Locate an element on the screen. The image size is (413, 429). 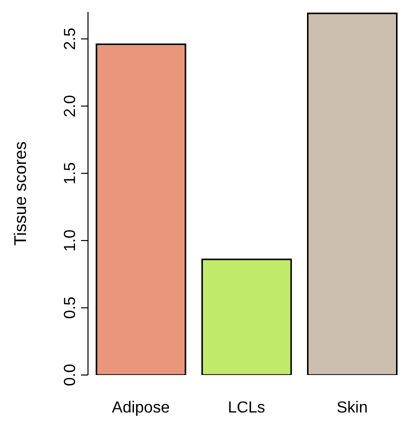
y-tick-label: 1.0 is located at coordinates (70, 240).